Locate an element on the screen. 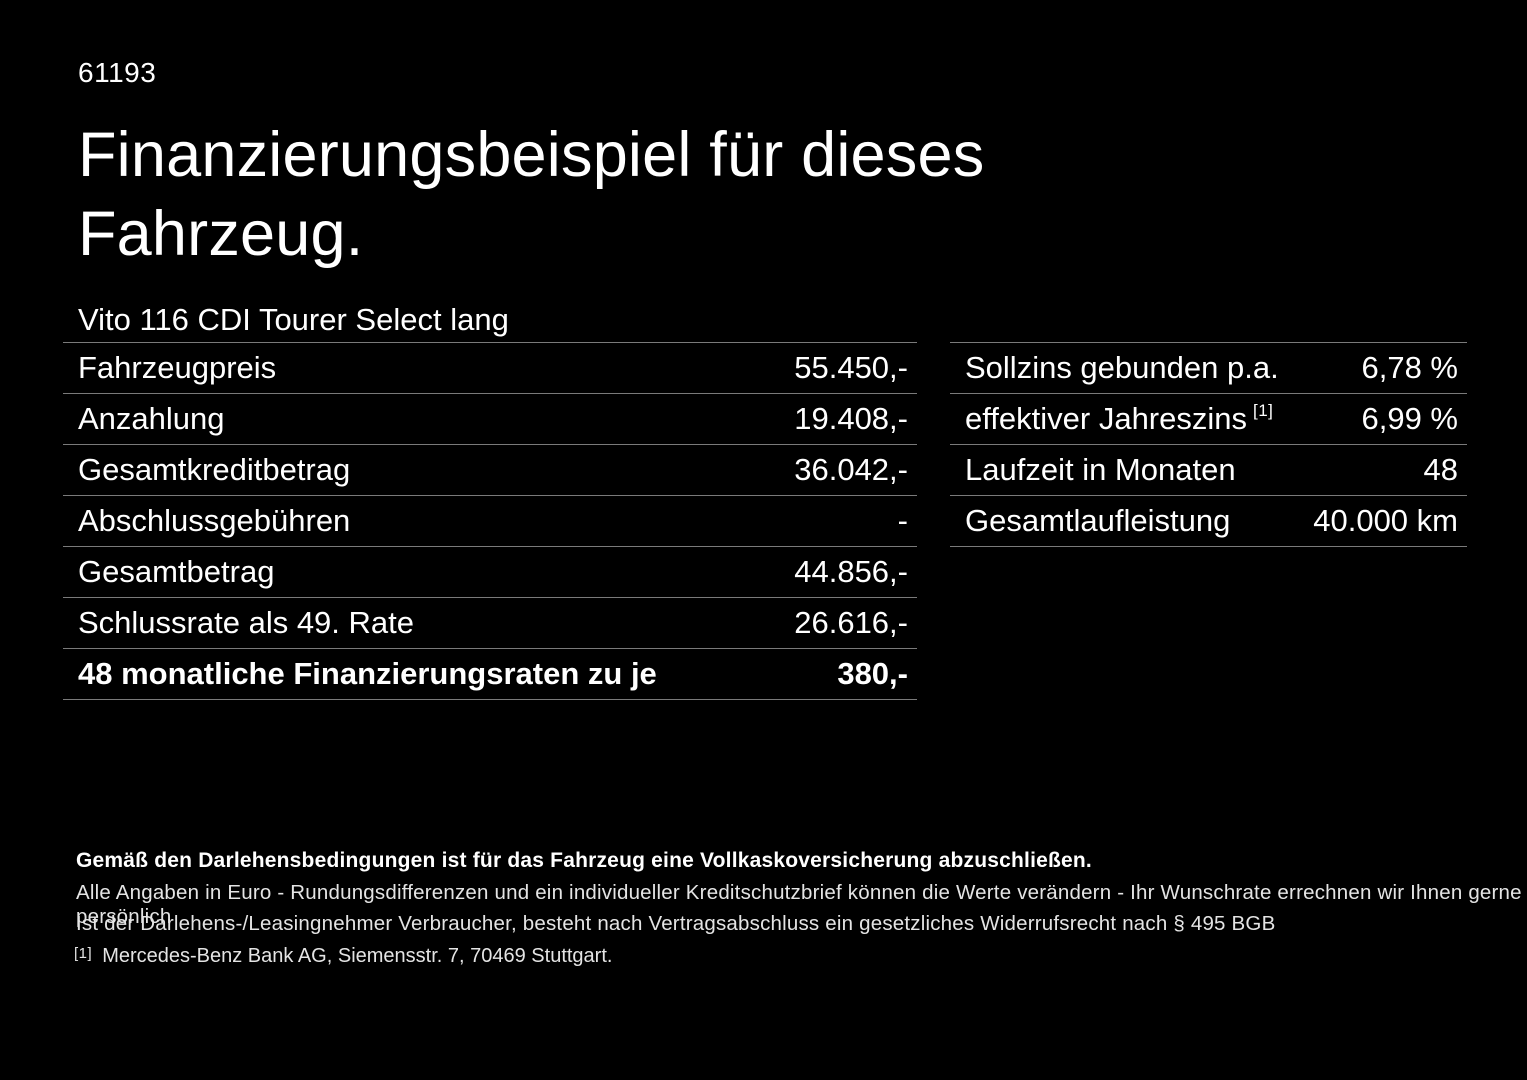  table-row: Schlussrate als 49. Rate 26.616,- is located at coordinates (490, 622).